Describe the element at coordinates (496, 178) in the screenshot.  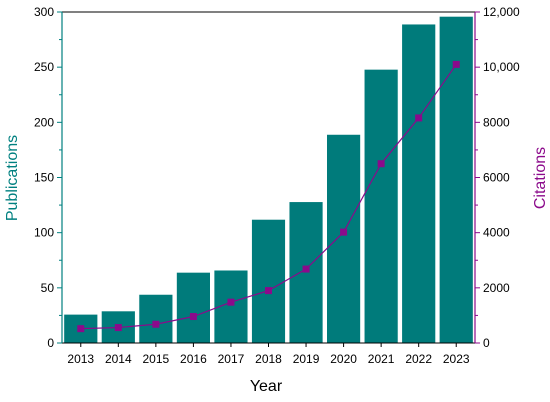
I see `y-right-tick-label: 6000` at that location.